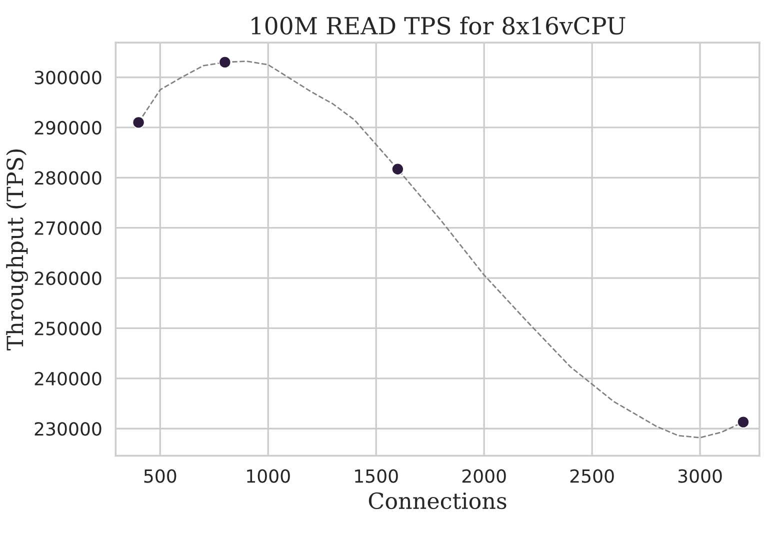  Describe the element at coordinates (17, 250) in the screenshot. I see `y-axis-title: Throughput (TPS)` at that location.